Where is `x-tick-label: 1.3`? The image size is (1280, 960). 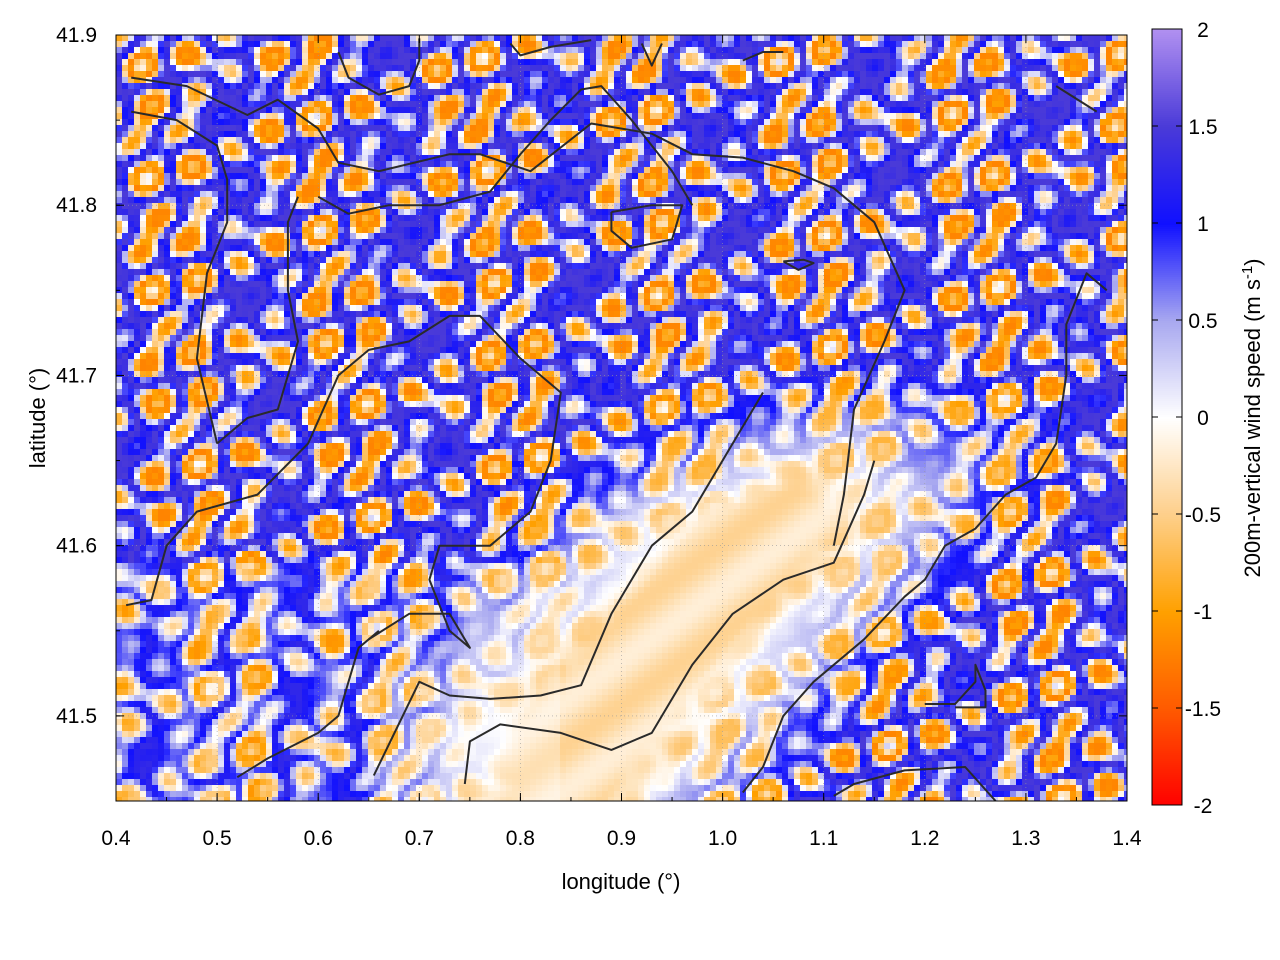 x-tick-label: 1.3 is located at coordinates (1025, 838).